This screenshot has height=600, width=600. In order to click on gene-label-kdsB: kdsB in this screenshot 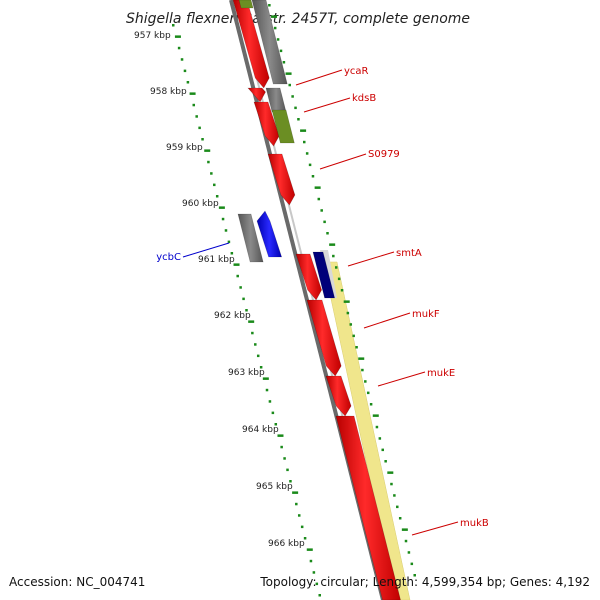, I will do `click(364, 98)`.